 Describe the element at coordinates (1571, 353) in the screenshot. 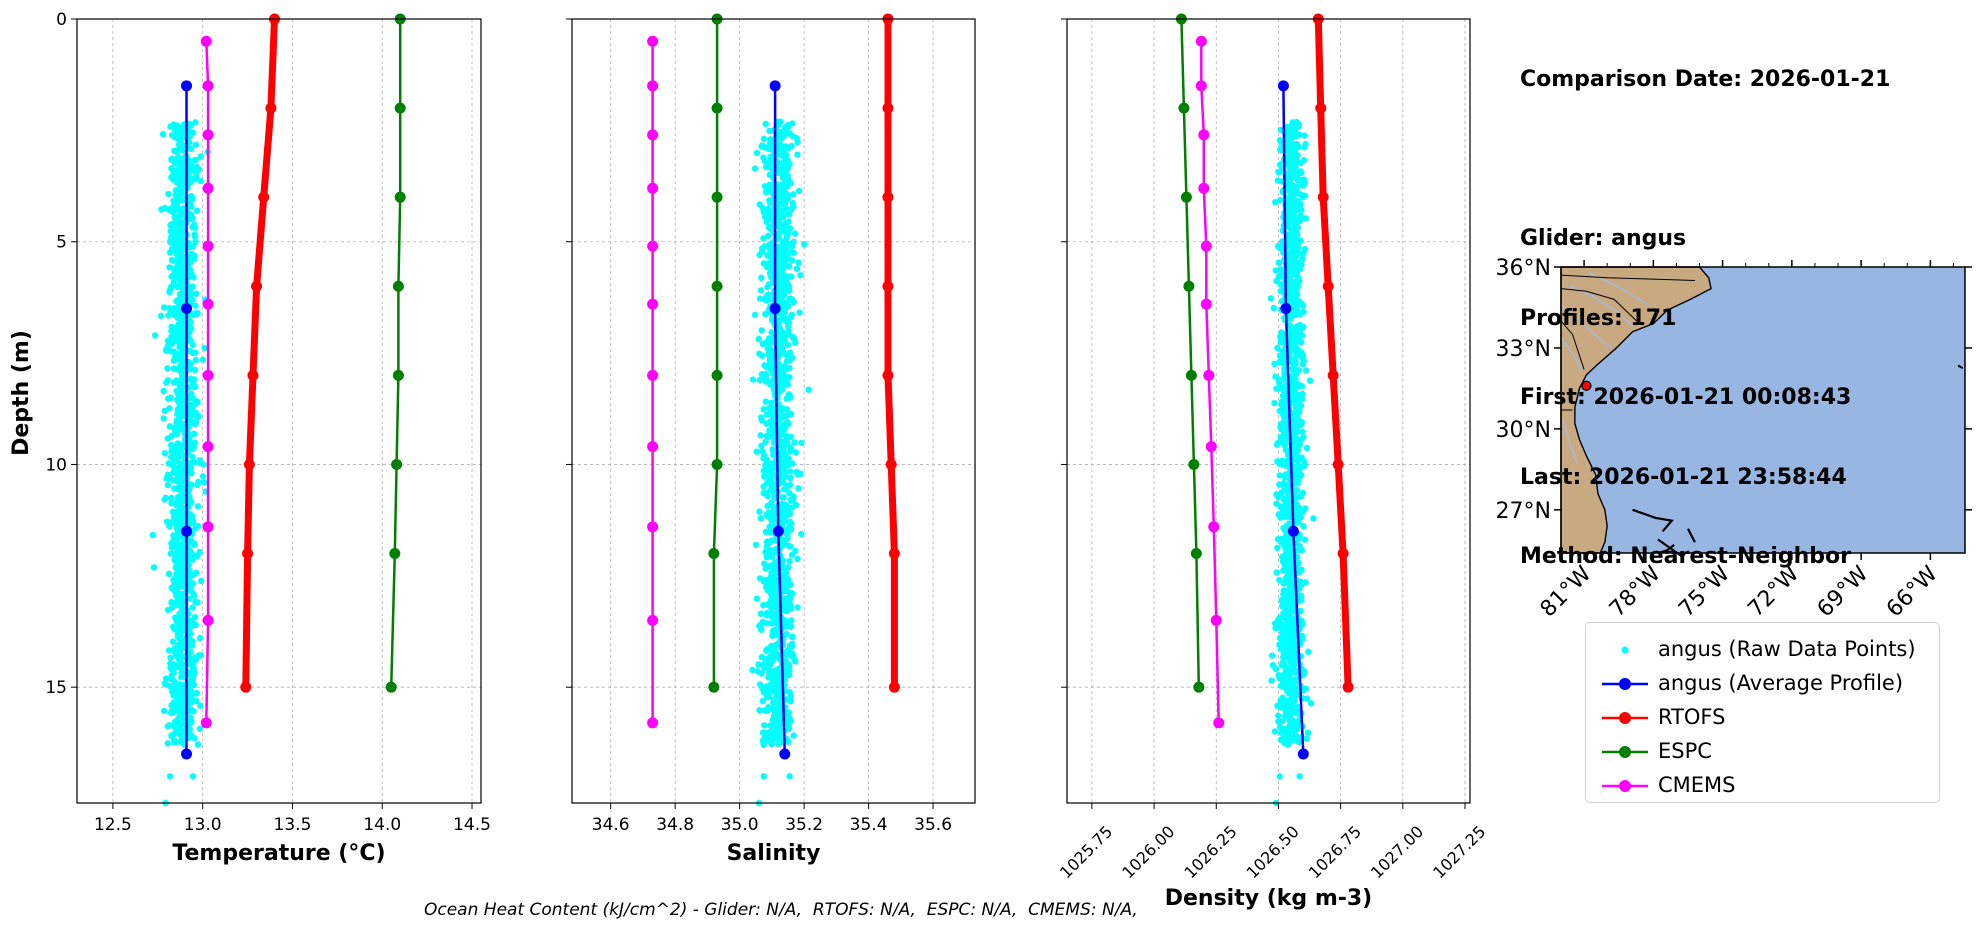

I see `river` at that location.